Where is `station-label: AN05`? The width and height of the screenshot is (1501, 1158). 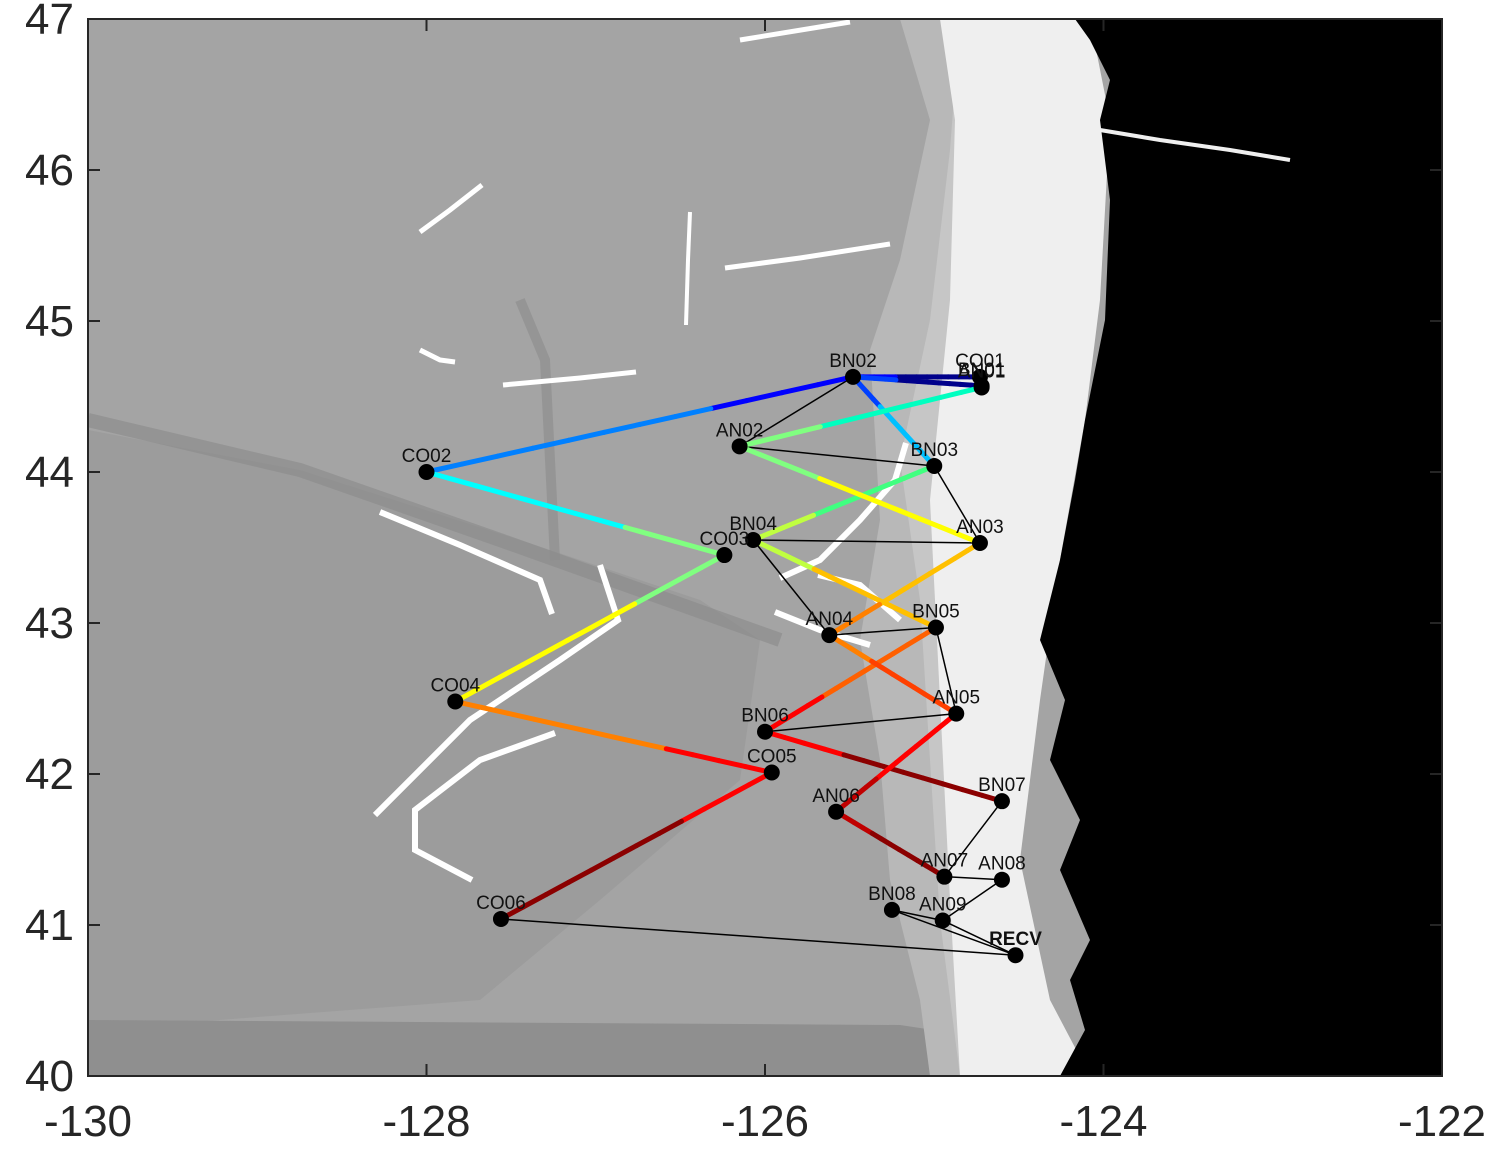 station-label: AN05 is located at coordinates (956, 698).